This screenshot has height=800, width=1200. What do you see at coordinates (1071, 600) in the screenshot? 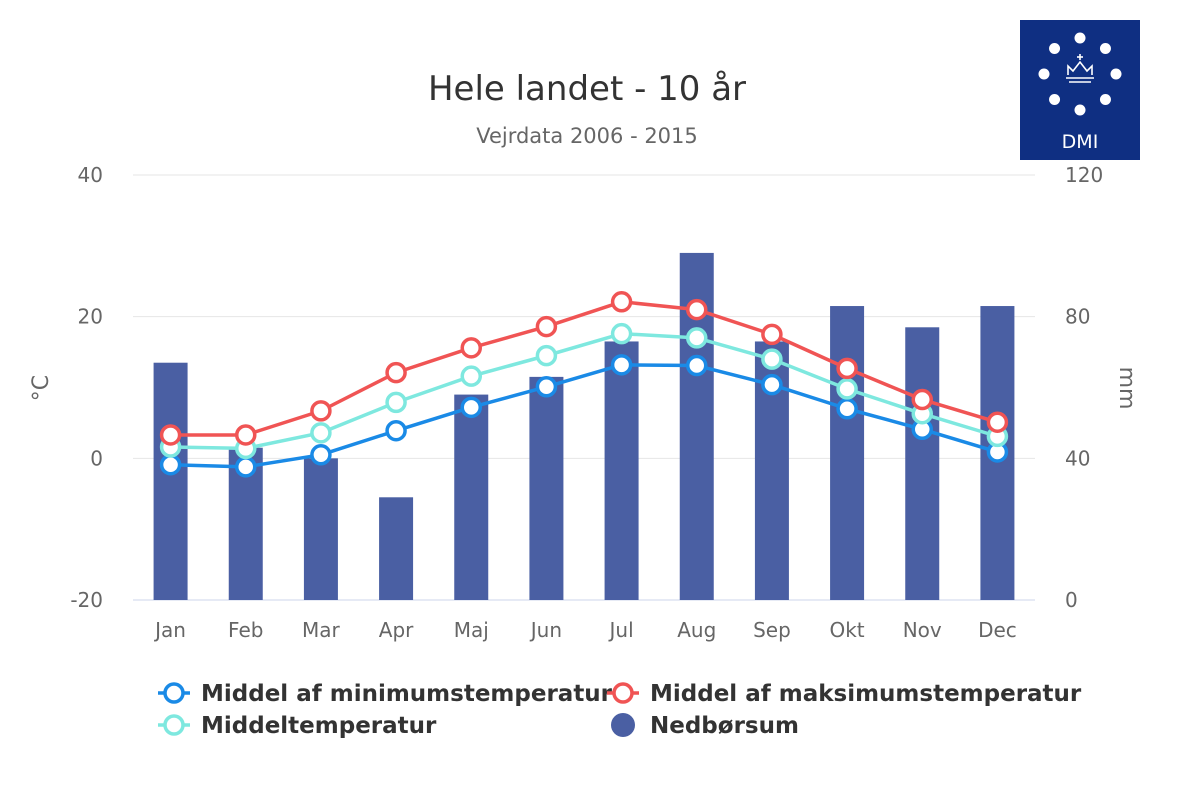
I see `y-right-tick-label: 0` at bounding box center [1071, 600].